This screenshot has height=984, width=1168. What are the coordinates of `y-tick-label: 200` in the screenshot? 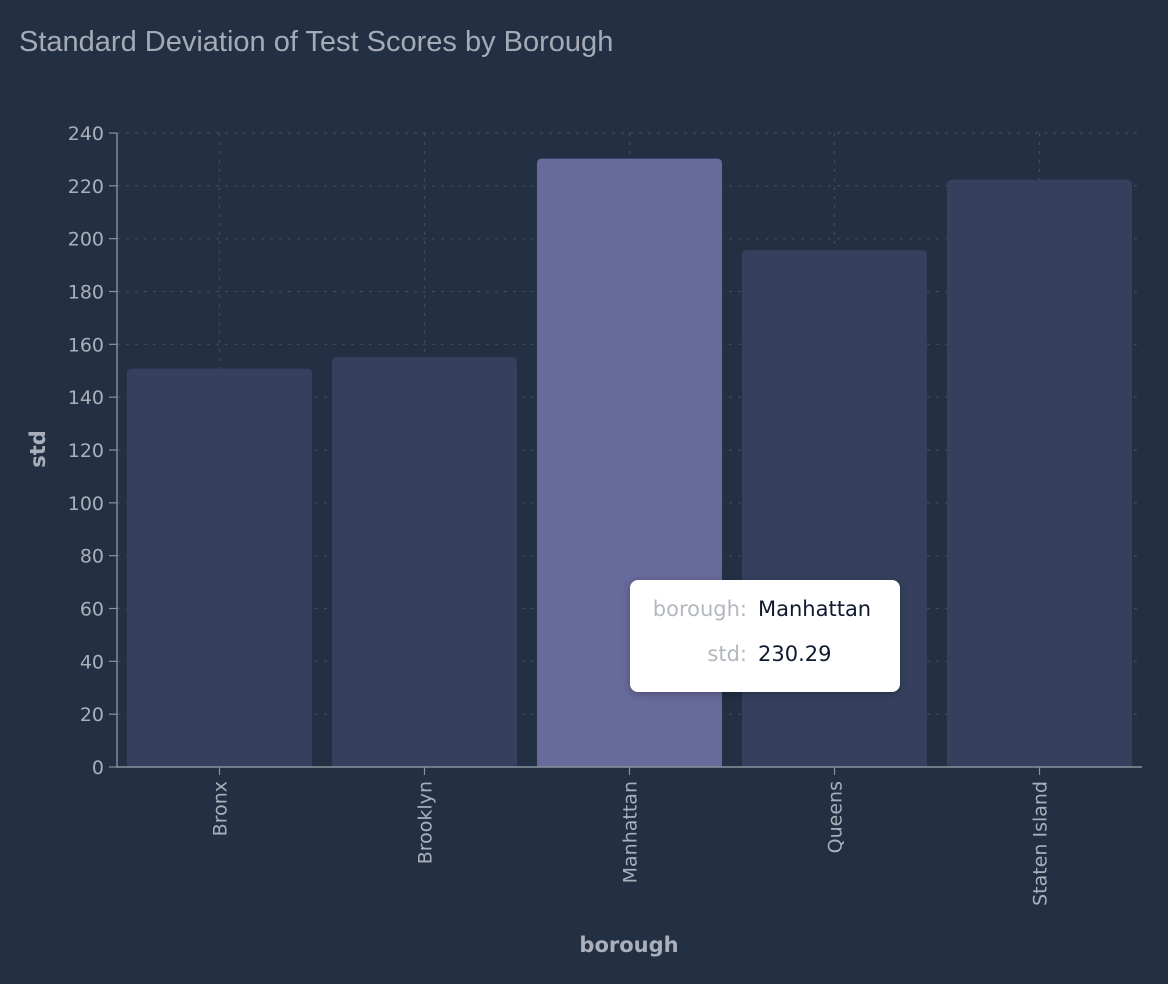 It's located at (86, 240).